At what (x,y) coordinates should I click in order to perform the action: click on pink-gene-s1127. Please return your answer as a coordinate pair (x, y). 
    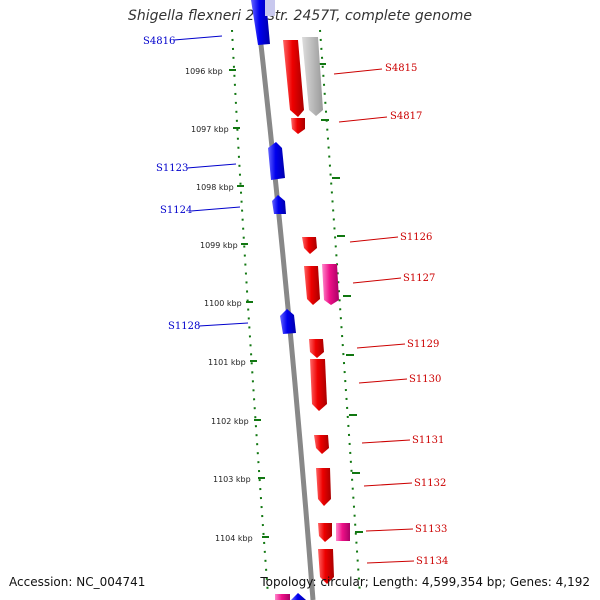
    Looking at the image, I should click on (330, 284).